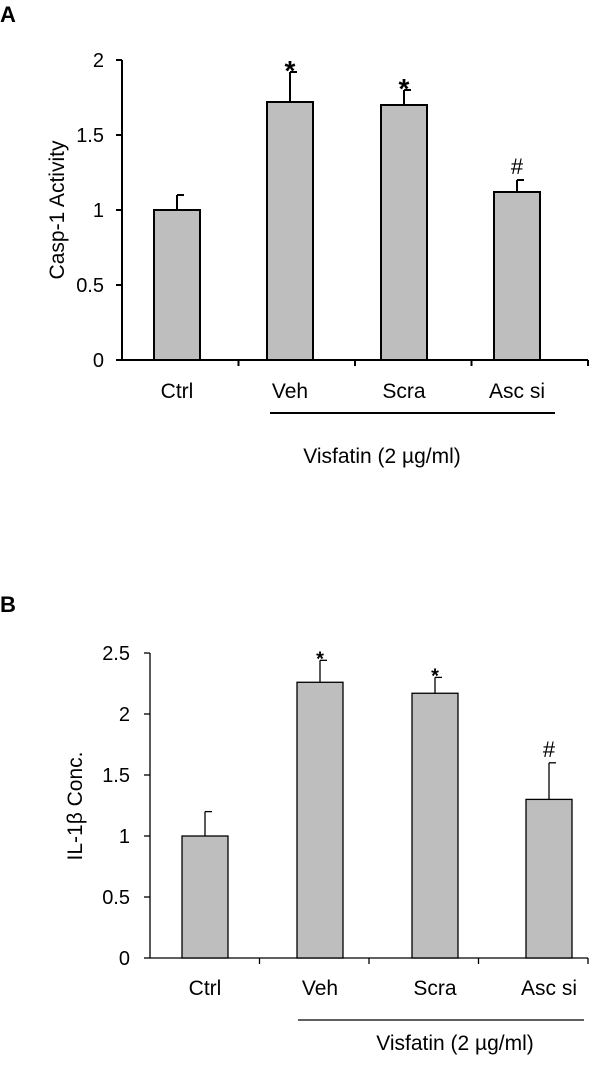 The width and height of the screenshot is (607, 1071). I want to click on y-tick-label: 2.5, so click(116, 654).